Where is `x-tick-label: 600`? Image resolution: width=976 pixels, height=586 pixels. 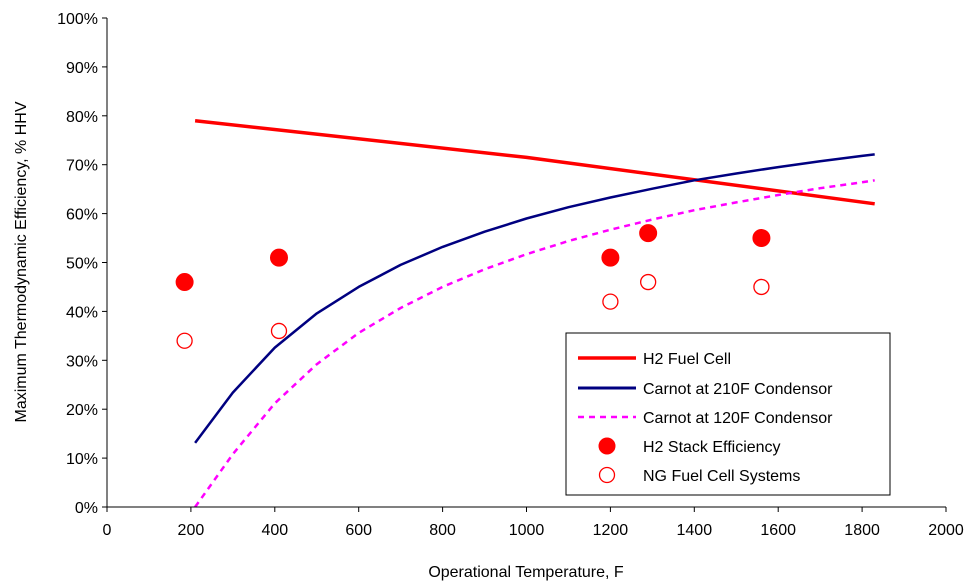
x-tick-label: 600 is located at coordinates (358, 530).